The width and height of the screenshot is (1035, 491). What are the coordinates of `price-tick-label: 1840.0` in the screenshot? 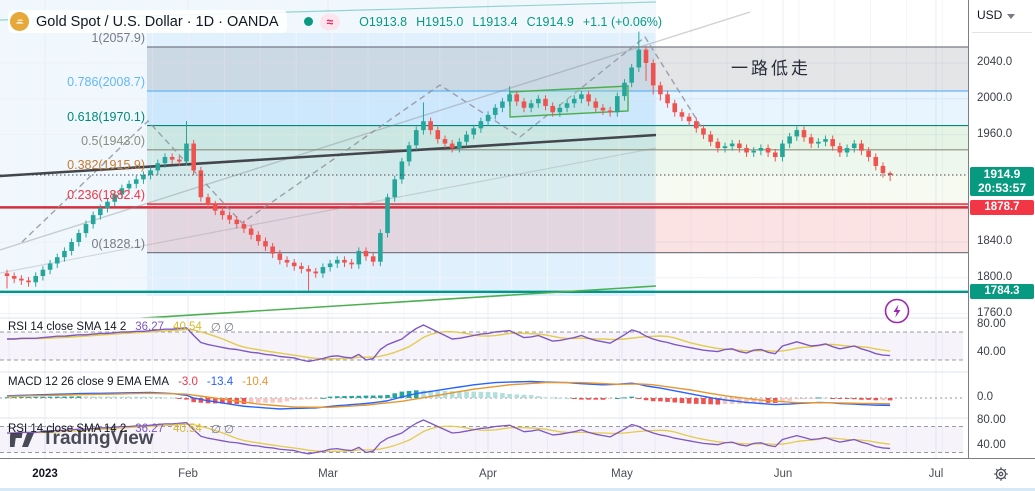 It's located at (995, 241).